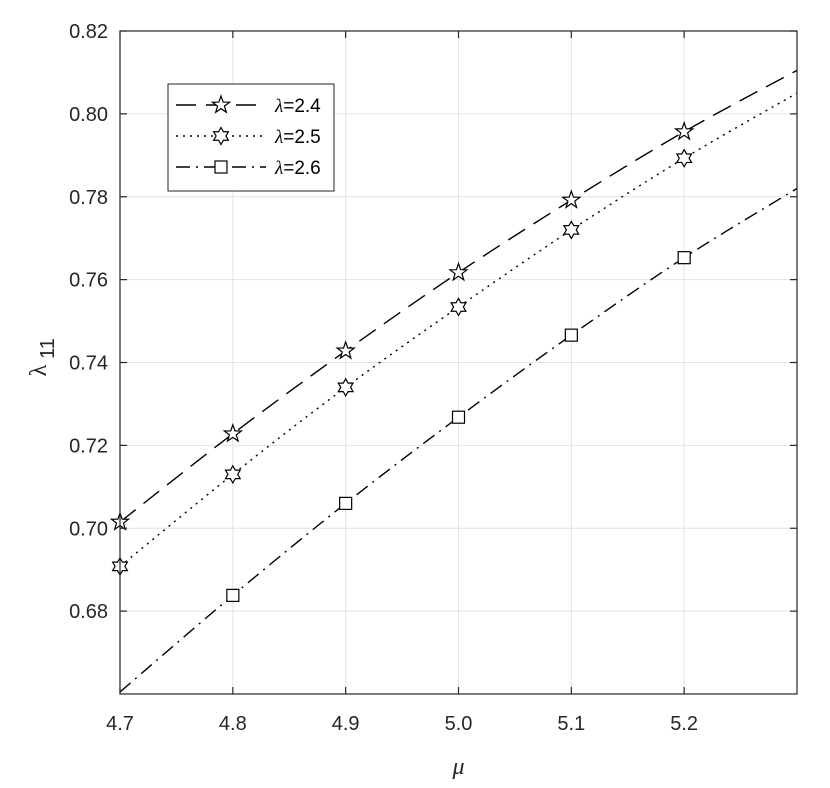 This screenshot has height=788, width=830. Describe the element at coordinates (88, 32) in the screenshot. I see `y-tick-label: 0.82` at that location.